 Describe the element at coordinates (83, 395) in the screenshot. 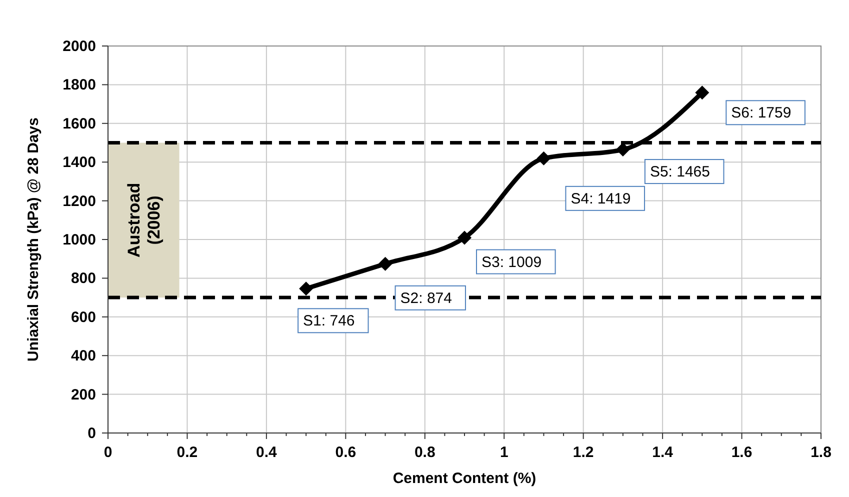

I see `y-tick-label: 200` at that location.